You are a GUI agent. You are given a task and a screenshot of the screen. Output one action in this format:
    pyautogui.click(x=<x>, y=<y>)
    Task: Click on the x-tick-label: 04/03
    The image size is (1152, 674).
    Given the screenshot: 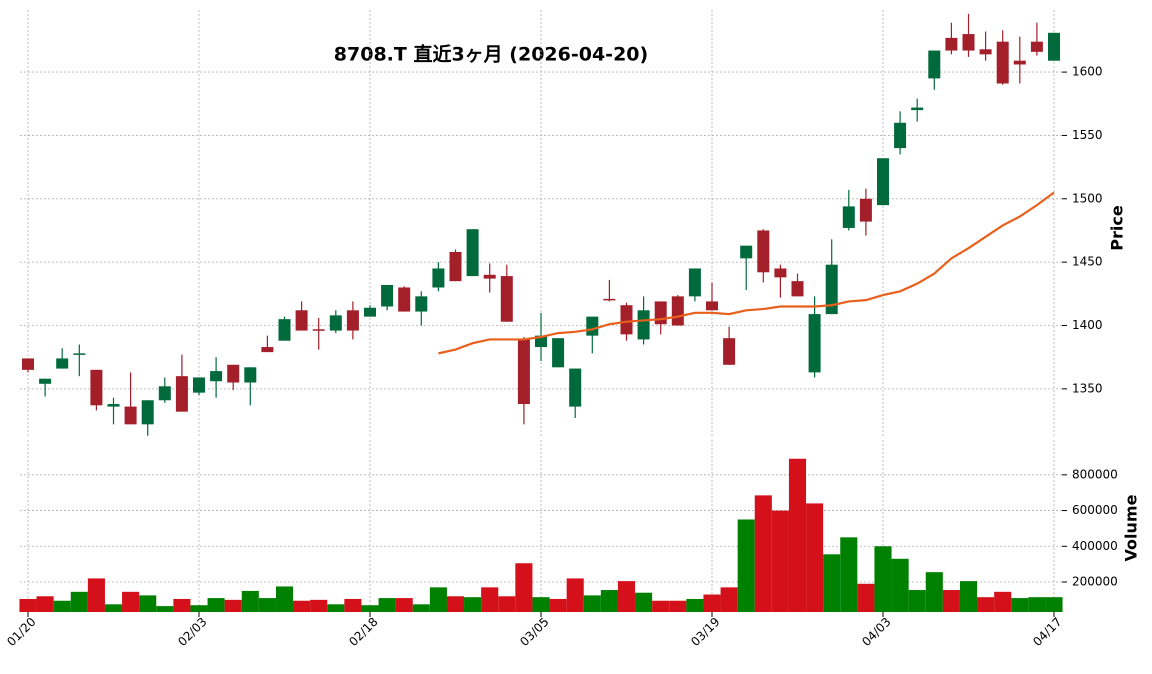 What is the action you would take?
    pyautogui.click(x=876, y=632)
    